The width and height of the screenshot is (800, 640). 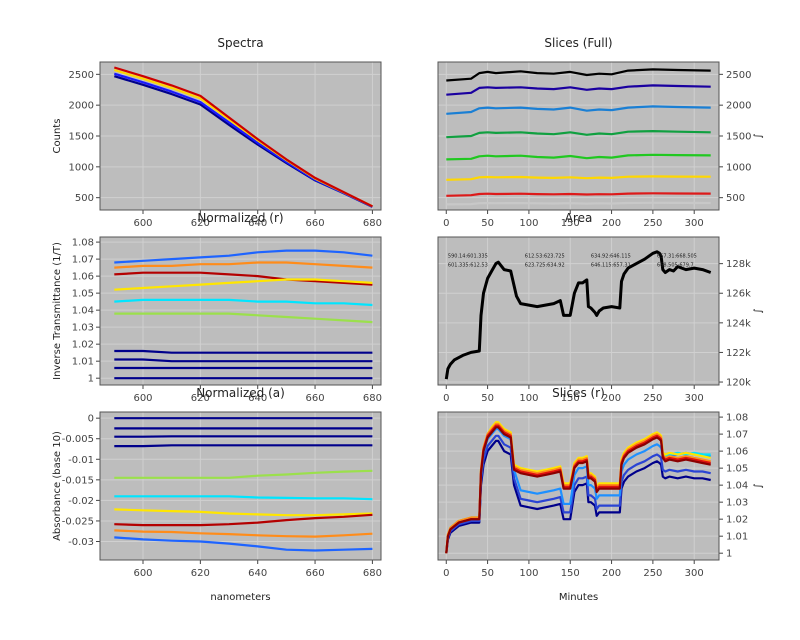 What do you see at coordinates (545, 266) in the screenshot?
I see `annotation-label: 623.725:634.92` at bounding box center [545, 266].